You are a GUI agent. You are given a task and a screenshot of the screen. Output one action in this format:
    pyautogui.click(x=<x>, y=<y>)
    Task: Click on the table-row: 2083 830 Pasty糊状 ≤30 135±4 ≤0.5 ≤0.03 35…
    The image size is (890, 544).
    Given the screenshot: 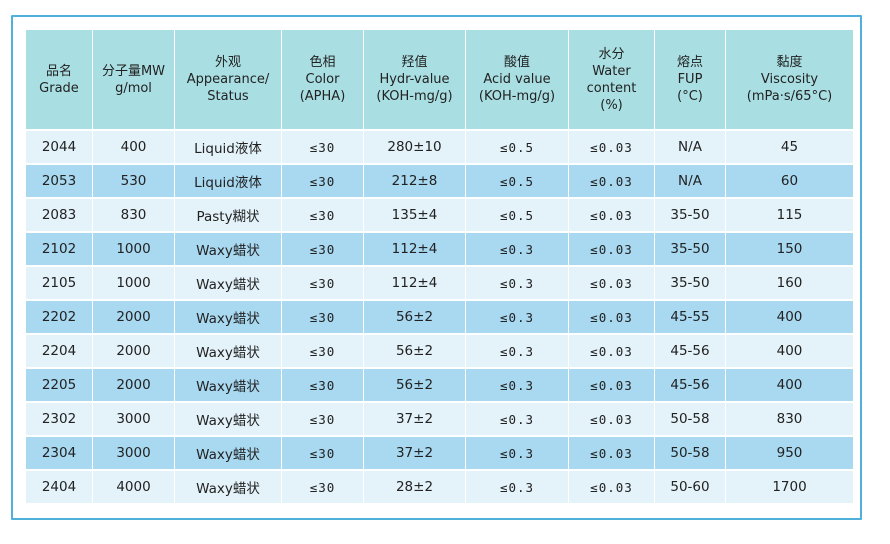 What is the action you would take?
    pyautogui.click(x=439, y=216)
    